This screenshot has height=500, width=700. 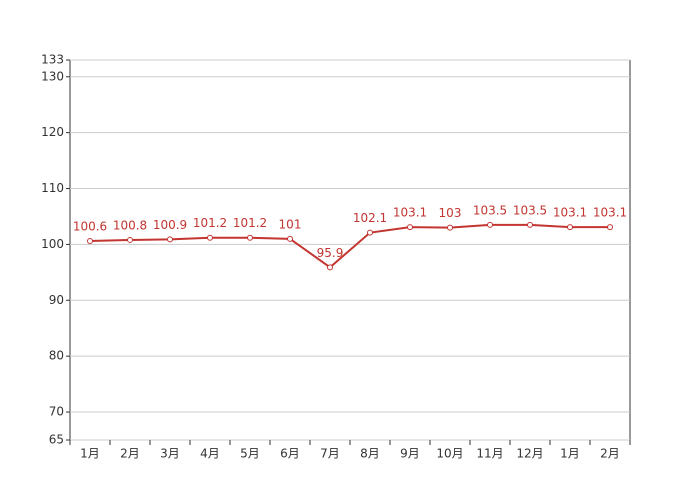 What do you see at coordinates (170, 225) in the screenshot?
I see `data-label: 100.9` at bounding box center [170, 225].